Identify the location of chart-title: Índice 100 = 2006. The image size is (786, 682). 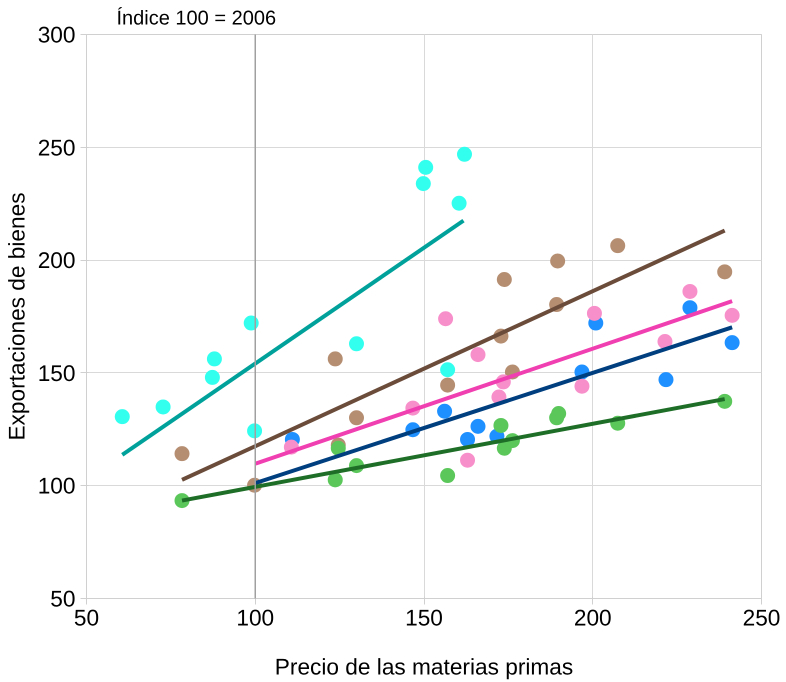
(196, 18).